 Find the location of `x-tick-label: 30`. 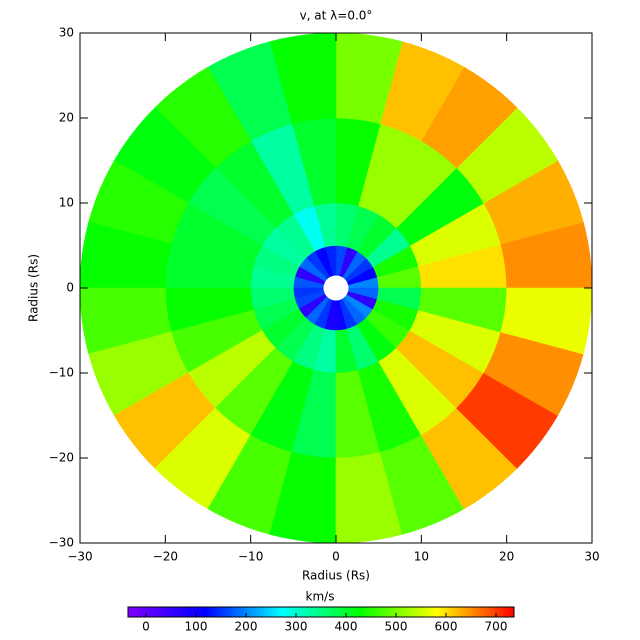

x-tick-label: 30 is located at coordinates (591, 557).